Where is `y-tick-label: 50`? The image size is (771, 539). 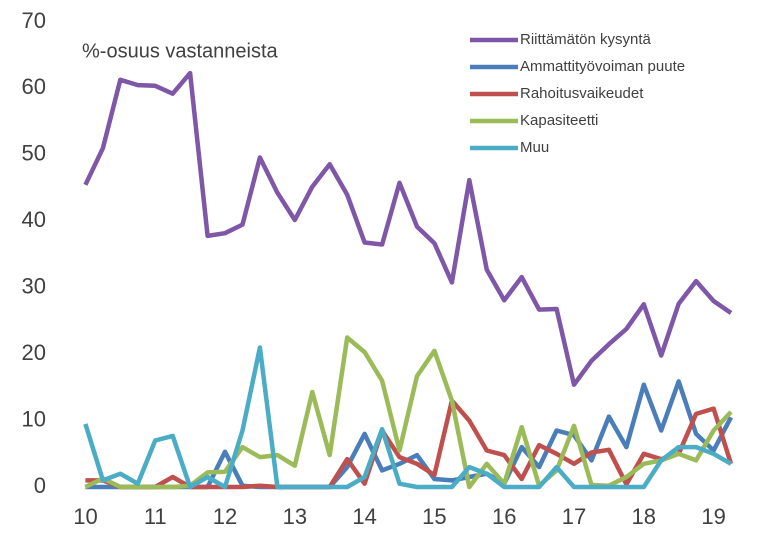
y-tick-label: 50 is located at coordinates (34, 153).